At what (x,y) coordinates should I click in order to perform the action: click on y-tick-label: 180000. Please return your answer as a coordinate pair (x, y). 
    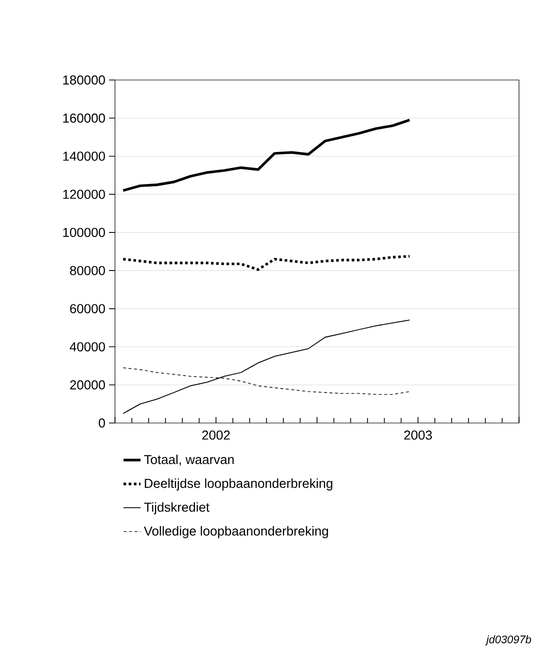
    Looking at the image, I should click on (84, 80).